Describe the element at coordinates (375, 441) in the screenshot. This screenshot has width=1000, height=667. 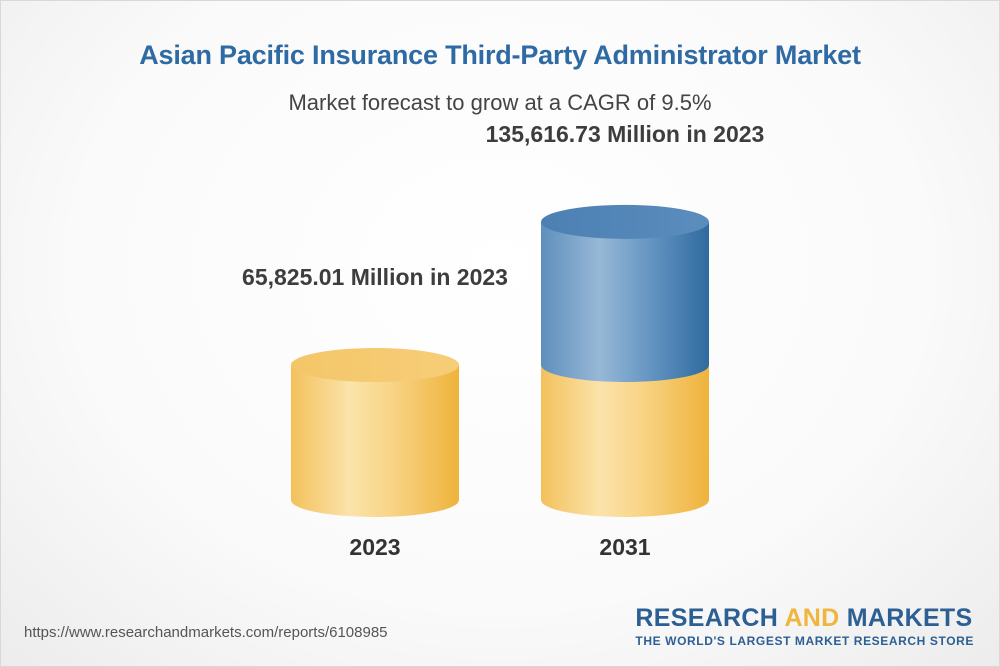
I see `bar-2023` at that location.